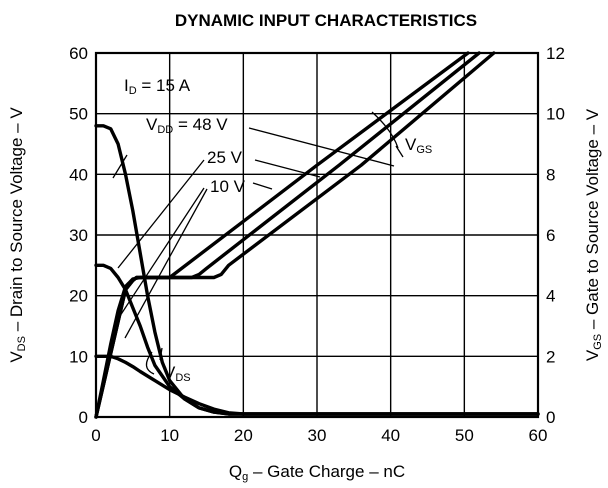  I want to click on x-tick-label: 60, so click(538, 435).